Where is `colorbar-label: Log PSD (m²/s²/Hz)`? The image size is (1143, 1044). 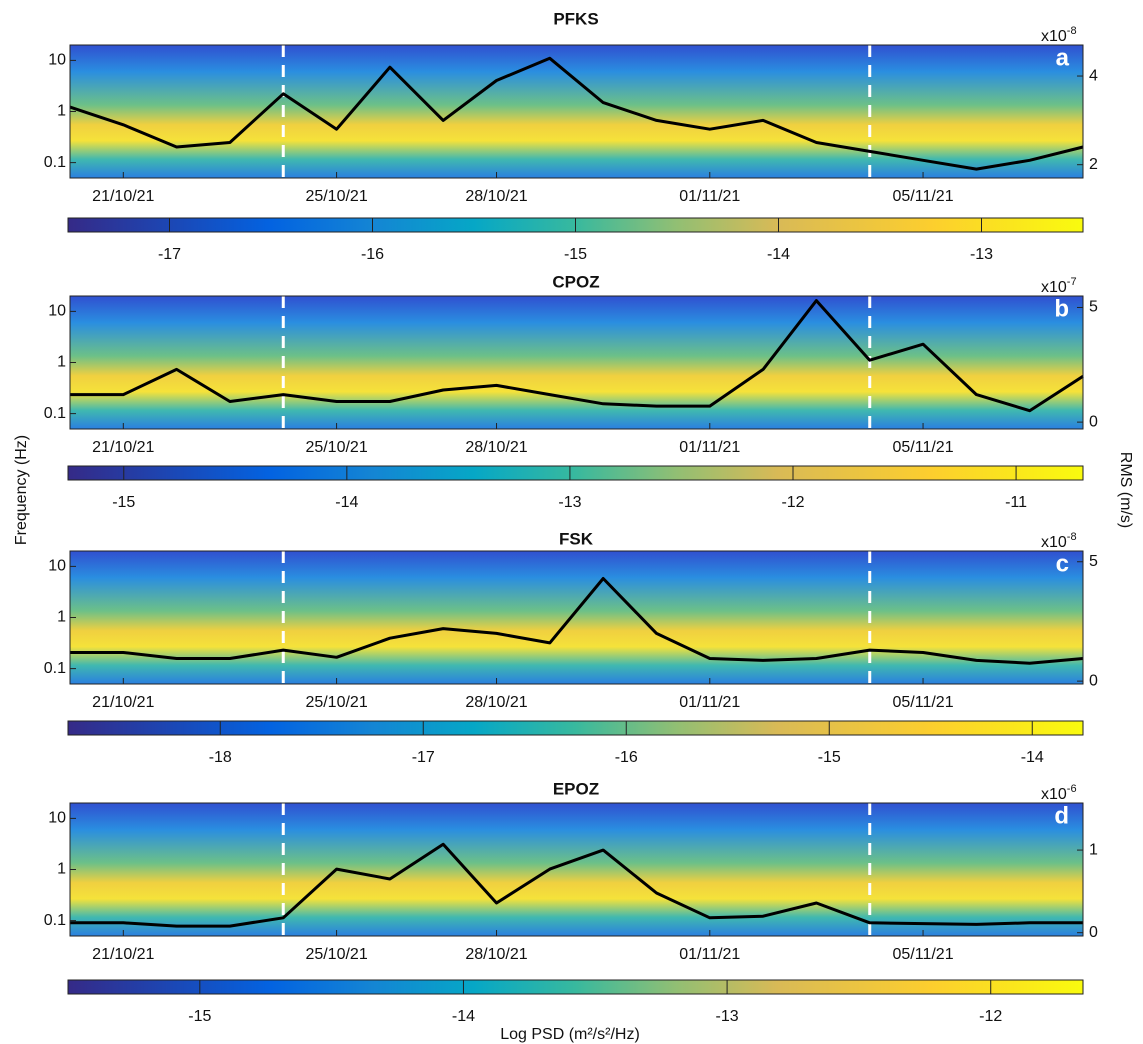 colorbar-label: Log PSD (m²/s²/Hz) is located at coordinates (570, 1034).